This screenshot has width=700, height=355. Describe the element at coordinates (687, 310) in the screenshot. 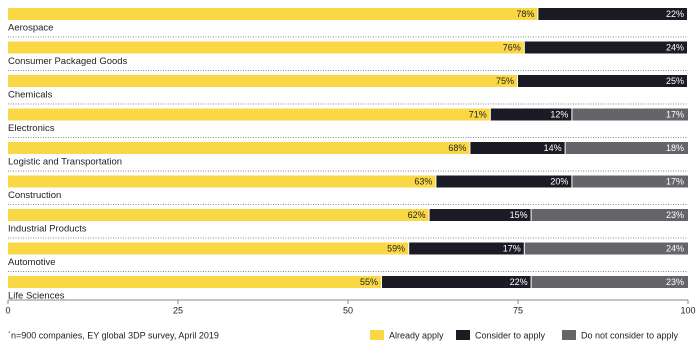

I see `x-tick-label: 100` at that location.